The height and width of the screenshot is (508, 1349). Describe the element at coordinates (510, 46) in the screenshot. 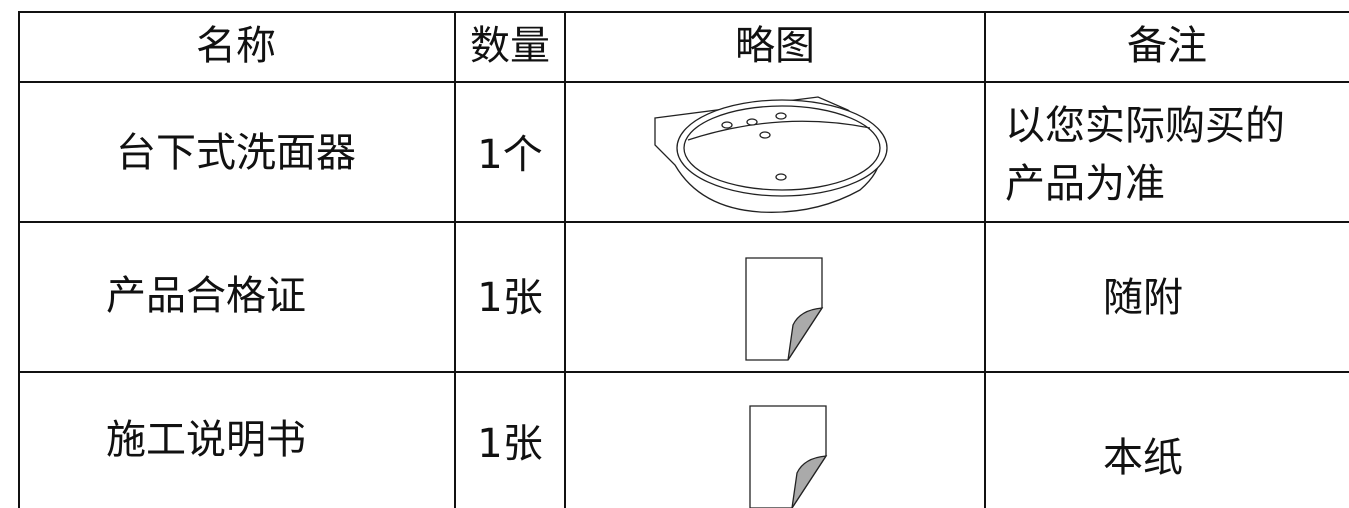

I see `header-cell: 数量` at that location.